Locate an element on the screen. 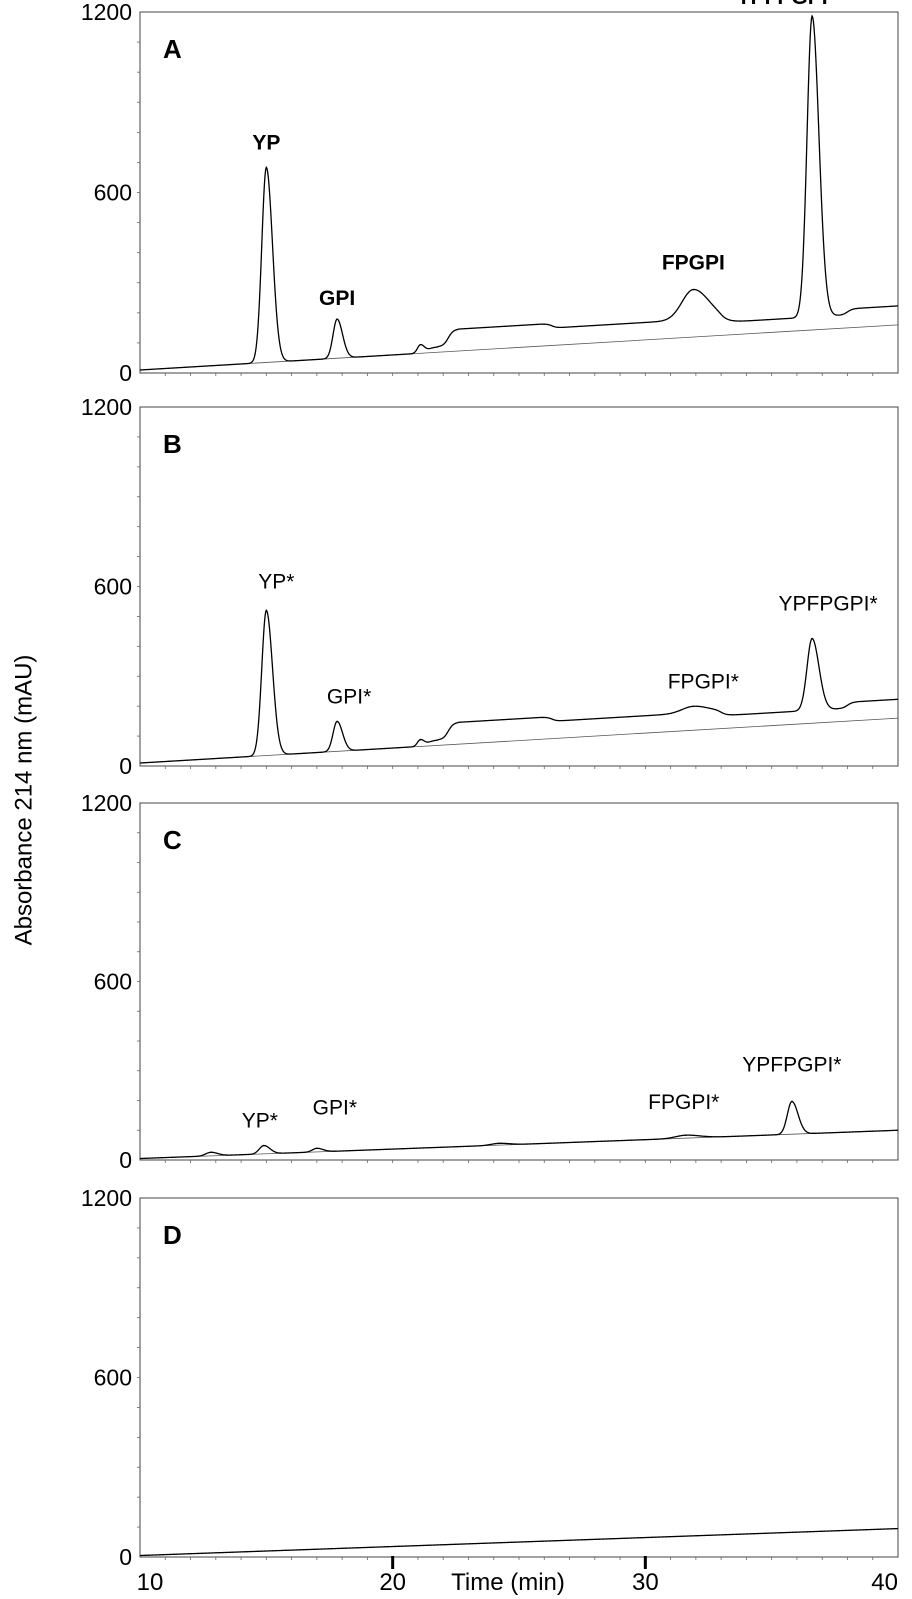 The image size is (912, 1599). peak-label: FPGPI is located at coordinates (693, 263).